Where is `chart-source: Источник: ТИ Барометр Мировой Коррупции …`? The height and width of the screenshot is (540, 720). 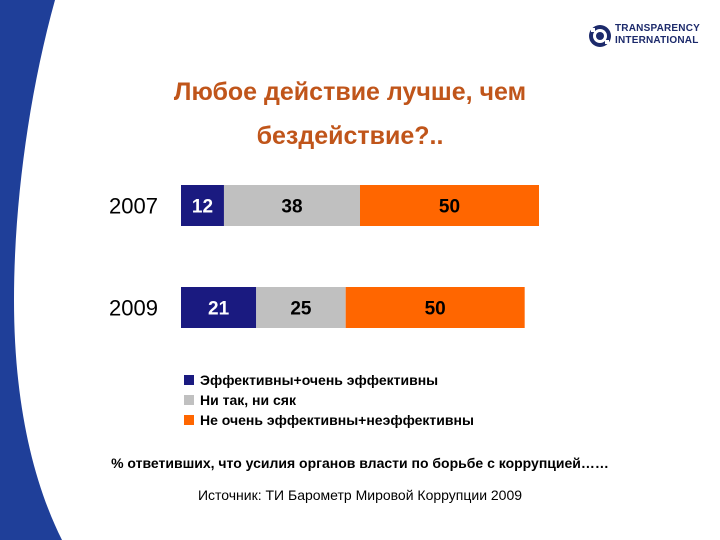 chart-source: Источник: ТИ Барометр Мировой Коррупции … is located at coordinates (360, 495).